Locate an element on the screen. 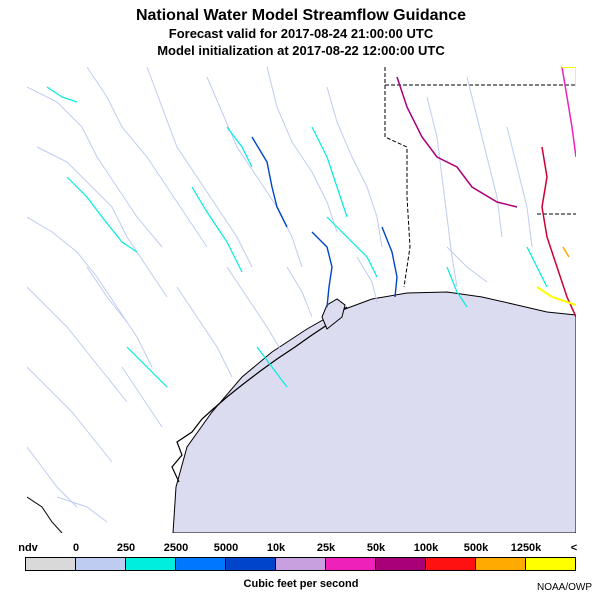 The width and height of the screenshot is (602, 600). rivers-orange is located at coordinates (566, 252).